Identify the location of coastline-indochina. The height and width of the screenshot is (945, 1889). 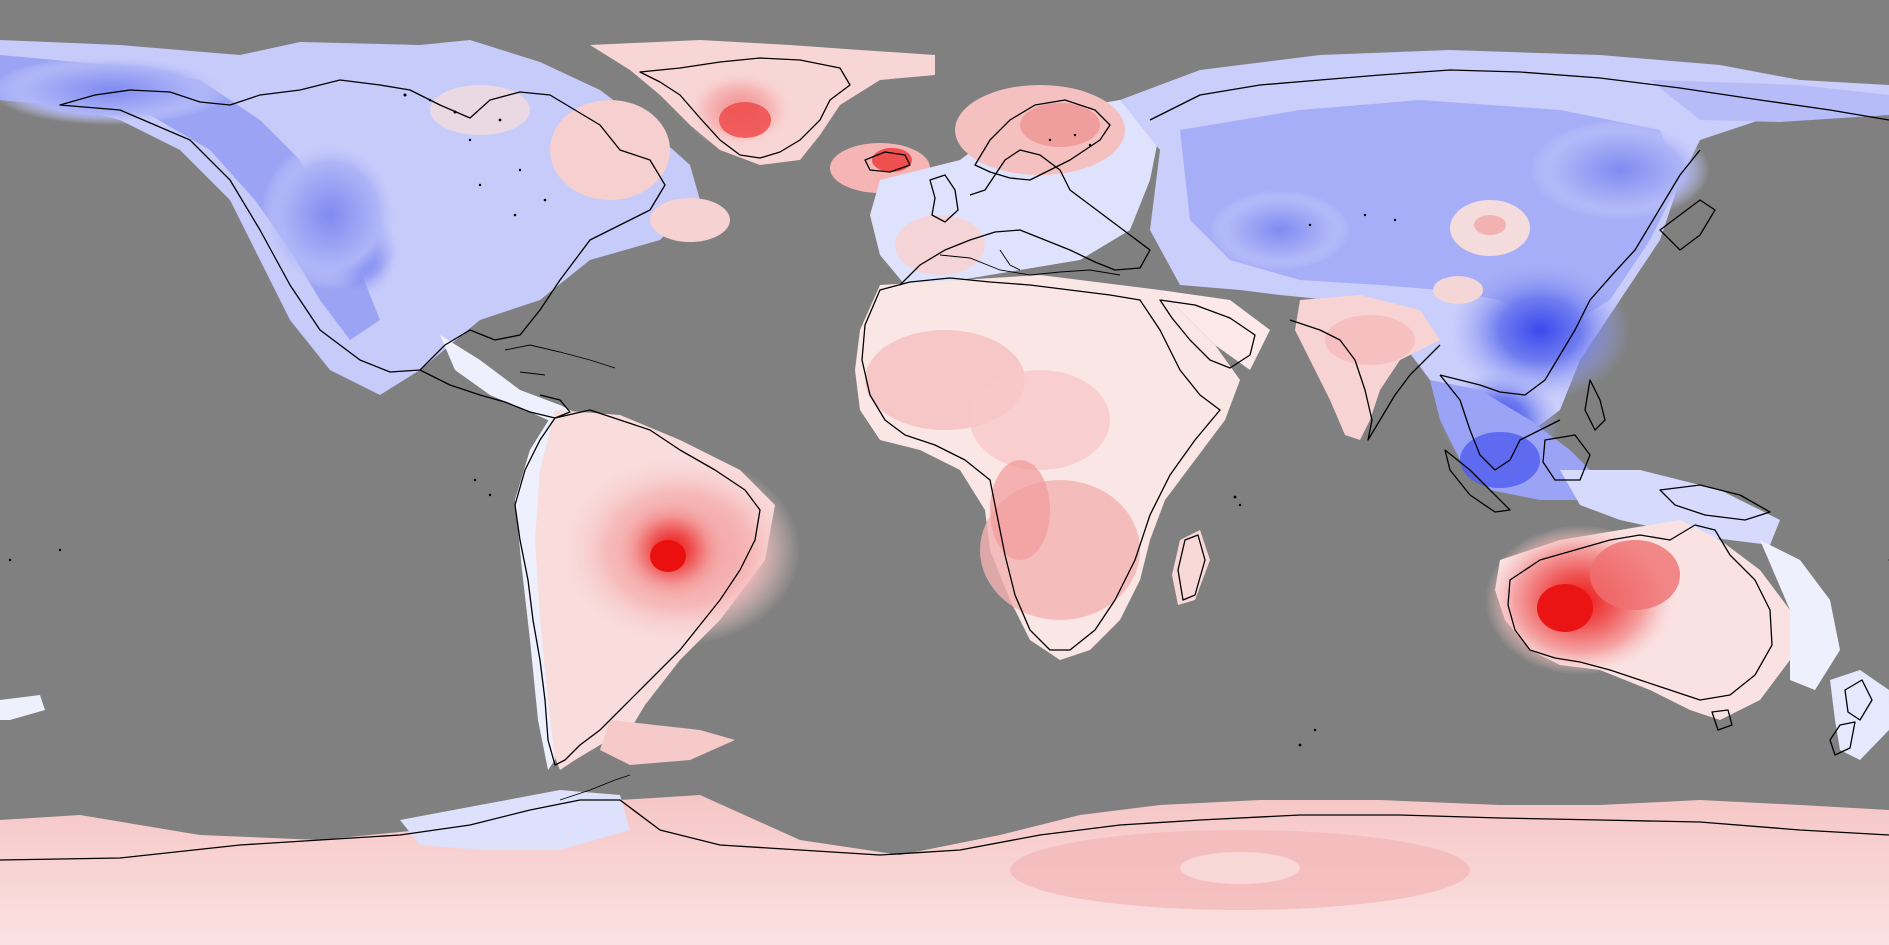
(1500, 422).